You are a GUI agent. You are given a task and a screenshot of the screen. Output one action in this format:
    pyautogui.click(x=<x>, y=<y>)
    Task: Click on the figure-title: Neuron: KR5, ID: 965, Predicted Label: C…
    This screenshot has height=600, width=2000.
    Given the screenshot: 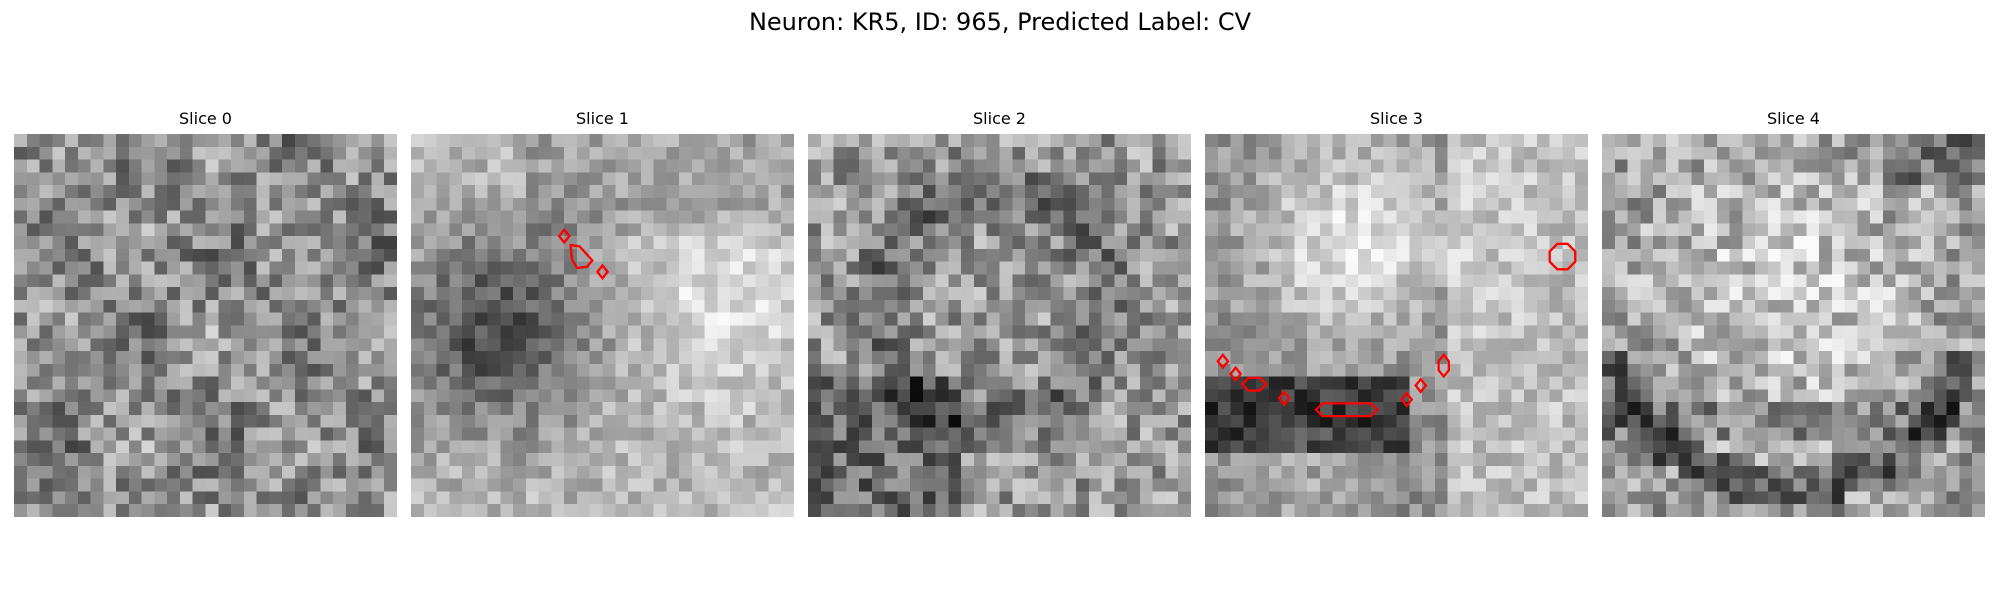 What is the action you would take?
    pyautogui.click(x=1000, y=22)
    